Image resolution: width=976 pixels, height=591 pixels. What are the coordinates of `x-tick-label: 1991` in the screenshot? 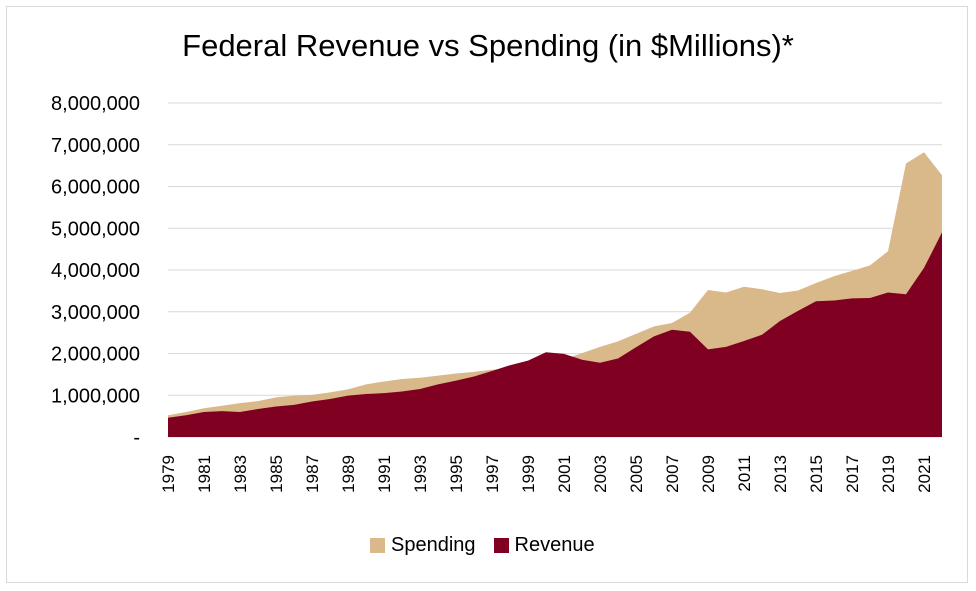 It's located at (384, 474).